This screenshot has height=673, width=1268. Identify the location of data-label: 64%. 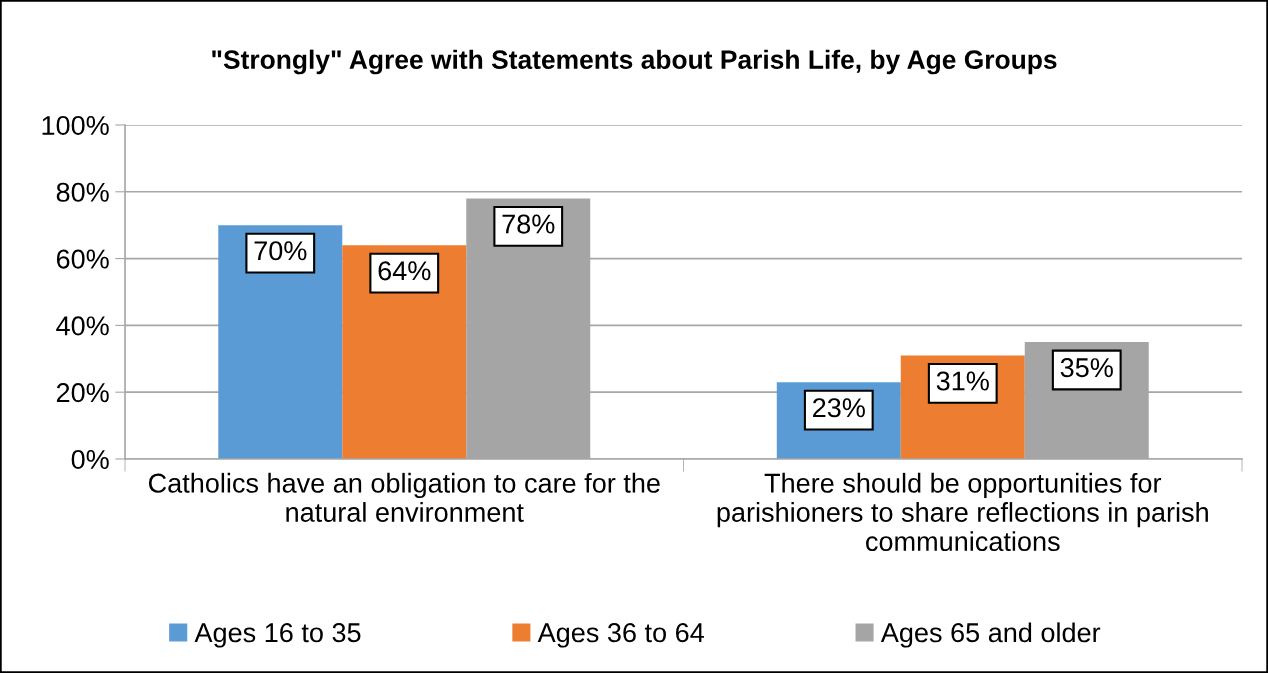
(404, 271).